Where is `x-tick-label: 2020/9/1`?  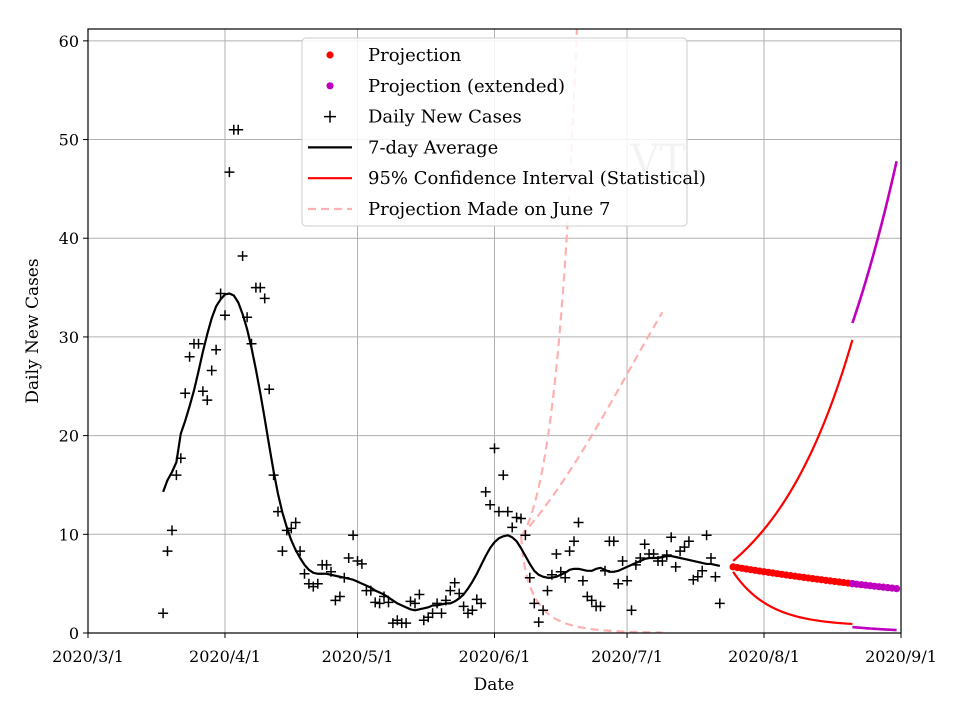
x-tick-label: 2020/9/1 is located at coordinates (901, 656).